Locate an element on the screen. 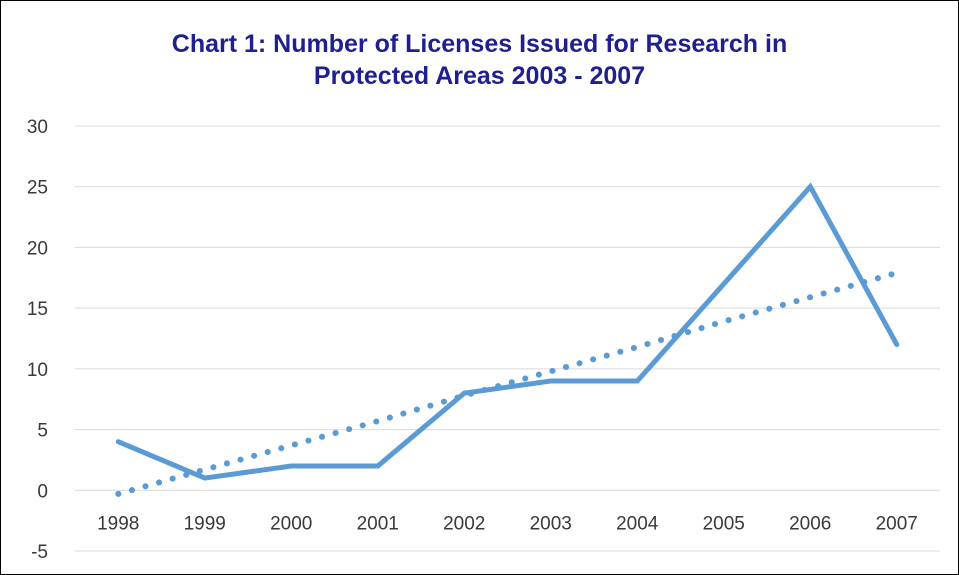 The width and height of the screenshot is (959, 575). y-tick-label: 5 is located at coordinates (42, 431).